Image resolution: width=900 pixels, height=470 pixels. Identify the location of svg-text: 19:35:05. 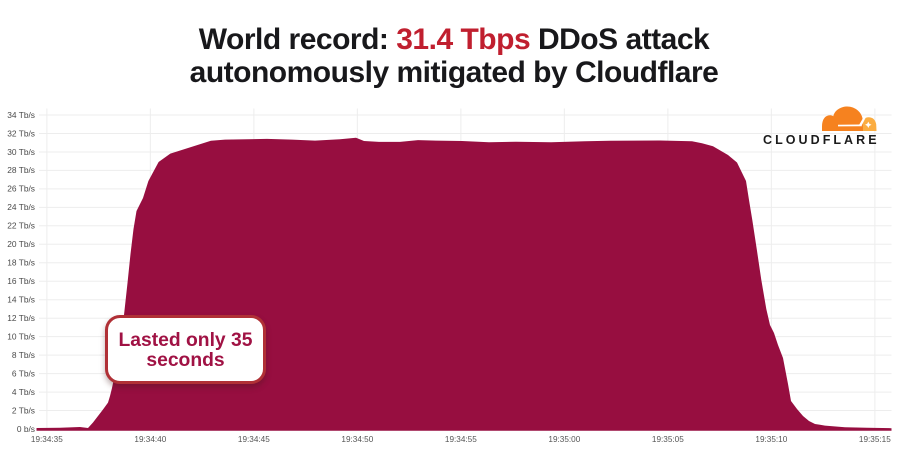
(668, 439).